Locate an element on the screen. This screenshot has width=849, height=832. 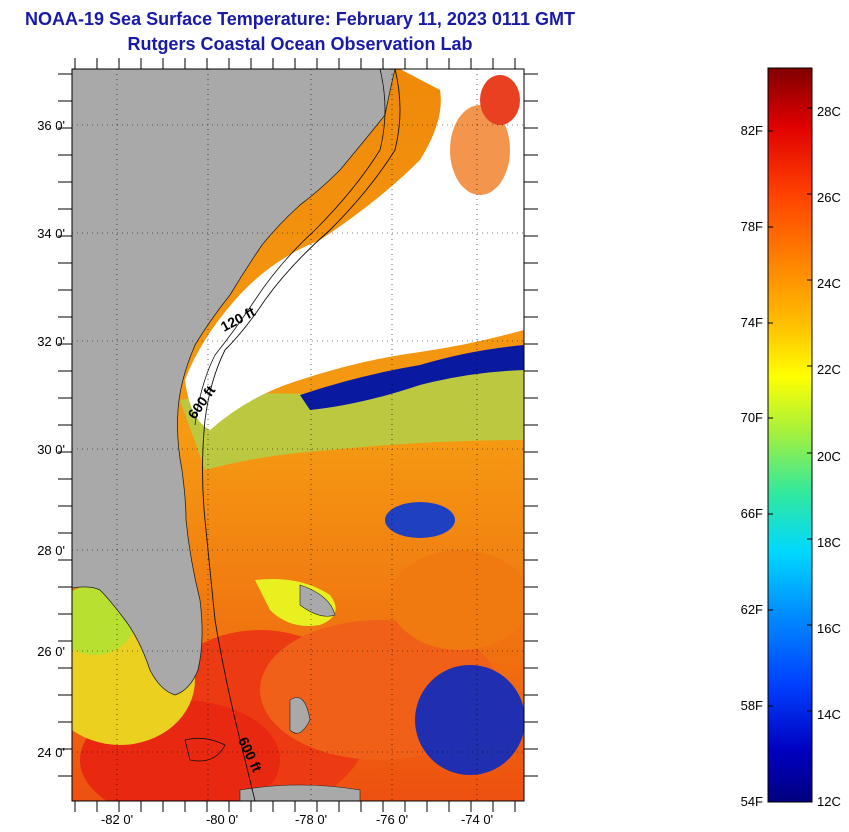
shelf-water is located at coordinates (352, 415).